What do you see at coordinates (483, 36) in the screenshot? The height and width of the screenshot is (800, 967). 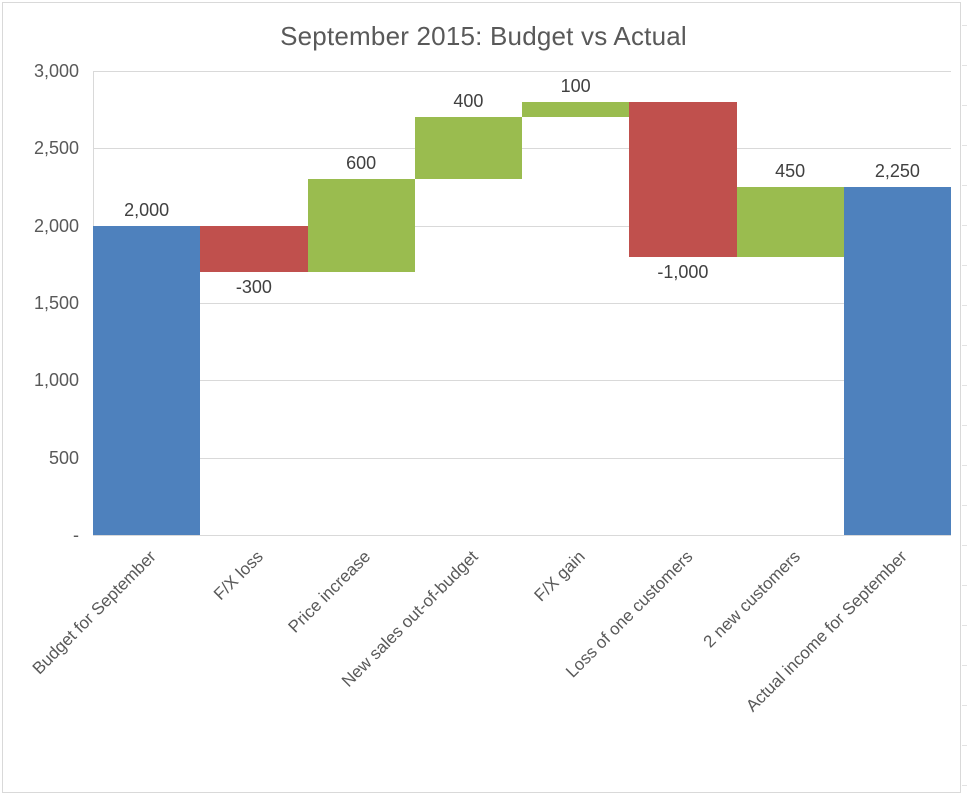 I see `chart-title: September 2015: Budget vs Actual` at bounding box center [483, 36].